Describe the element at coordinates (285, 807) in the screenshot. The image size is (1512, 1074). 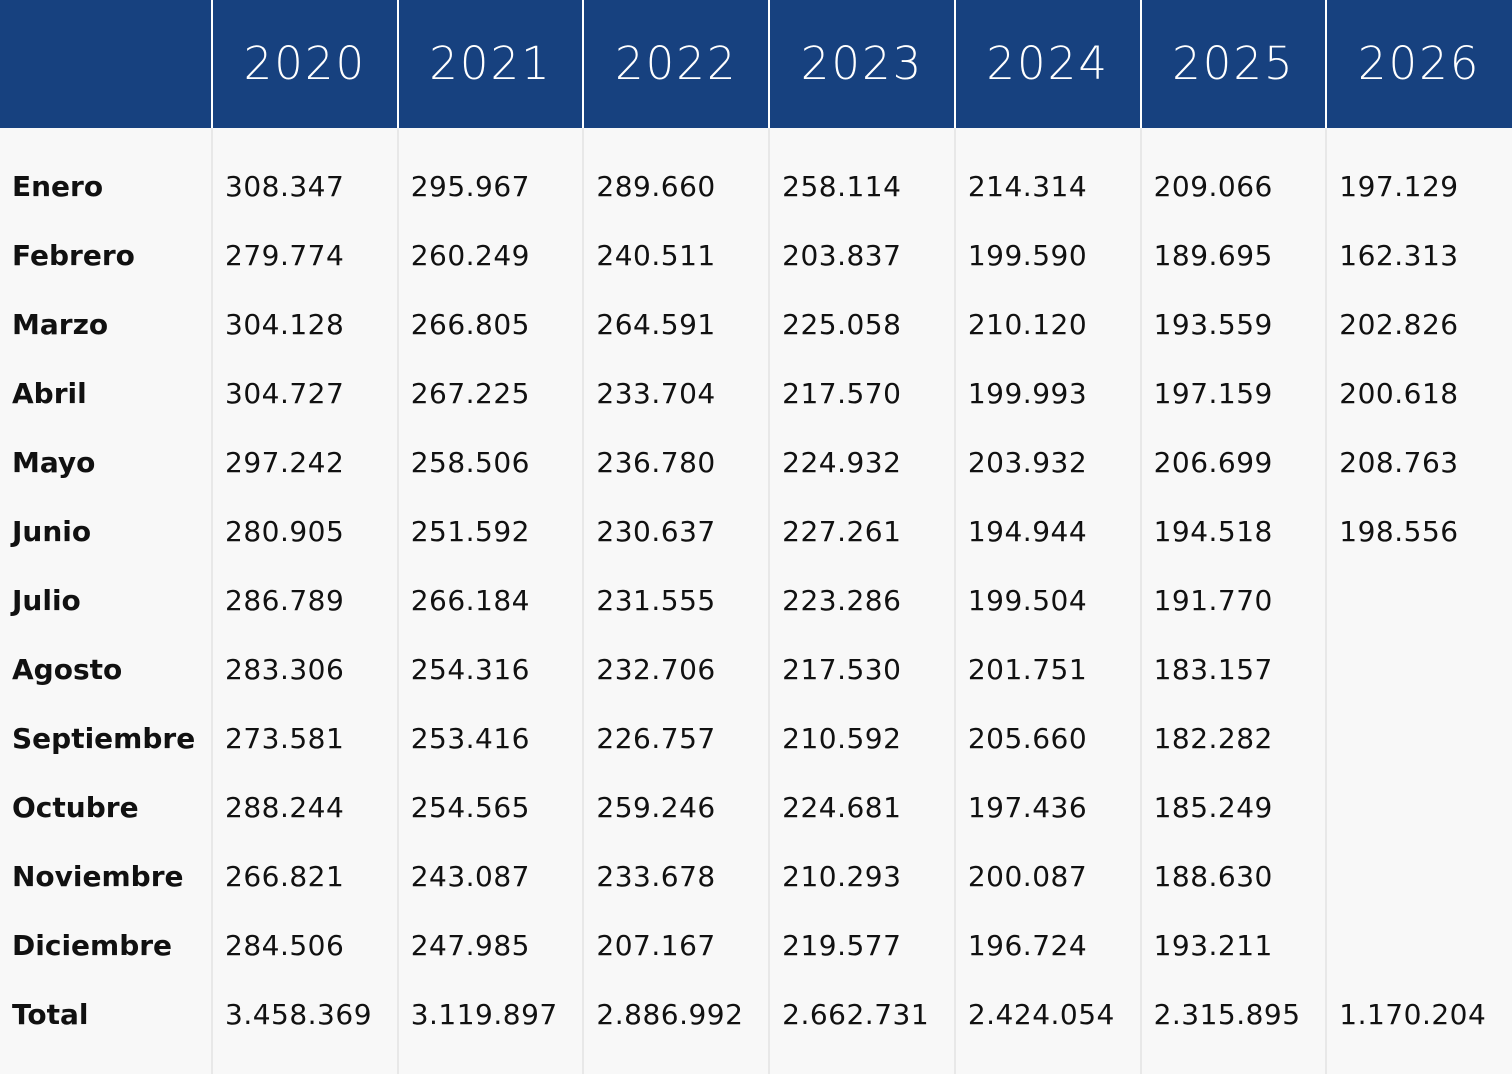
I see `cell-value: 288.244` at that location.